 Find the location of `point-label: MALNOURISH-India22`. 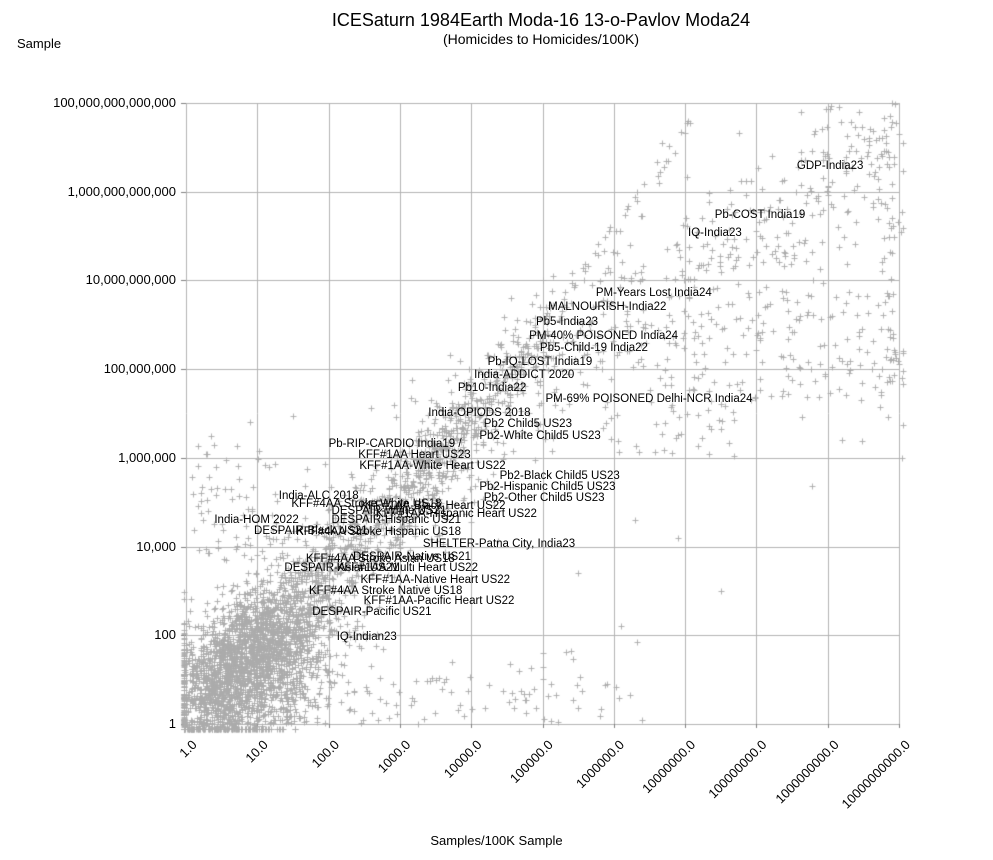

point-label: MALNOURISH-India22 is located at coordinates (607, 306).